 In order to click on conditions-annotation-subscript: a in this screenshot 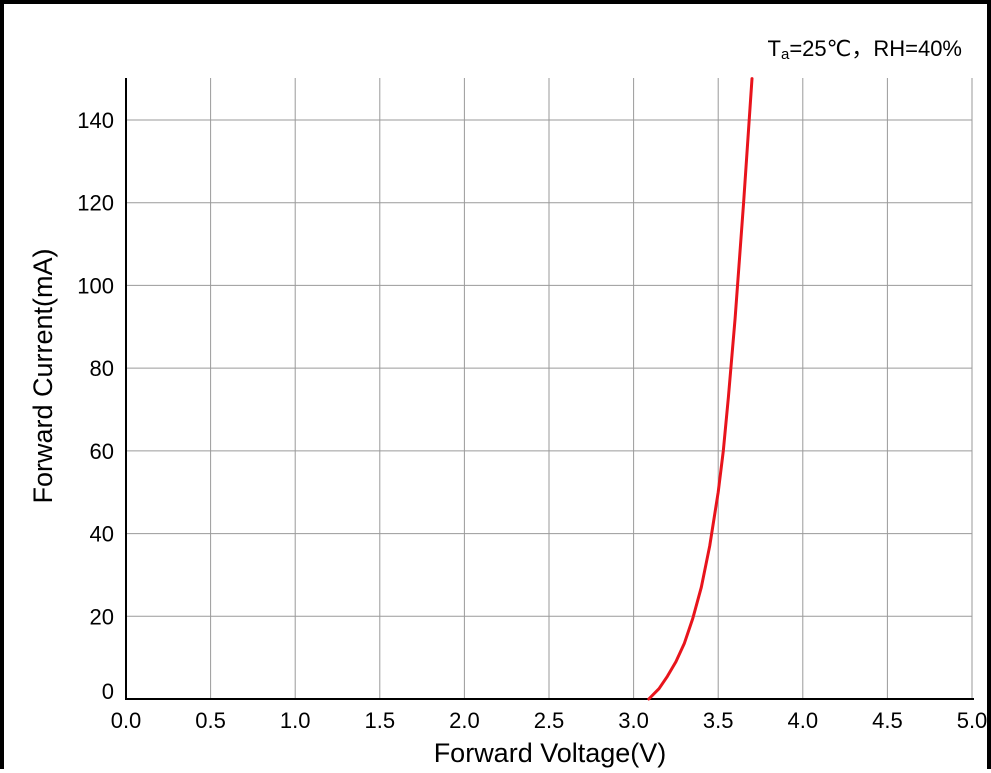, I will do `click(785, 54)`.